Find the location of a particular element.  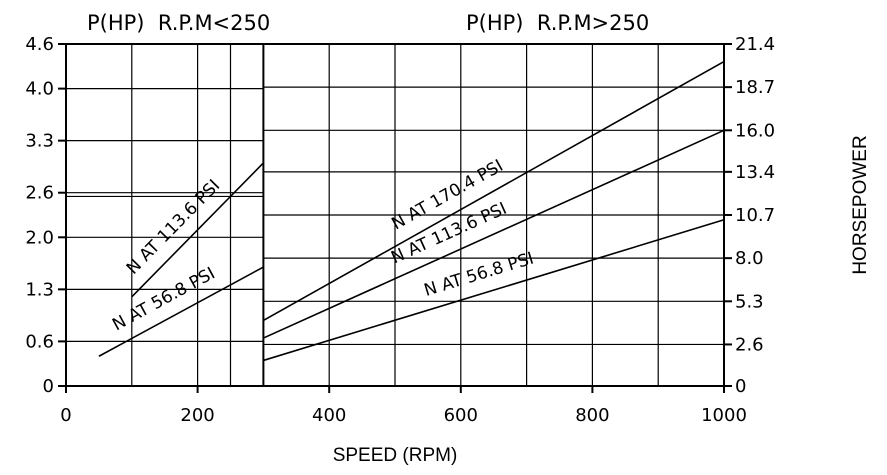

x-tick-label: 600 is located at coordinates (461, 415).